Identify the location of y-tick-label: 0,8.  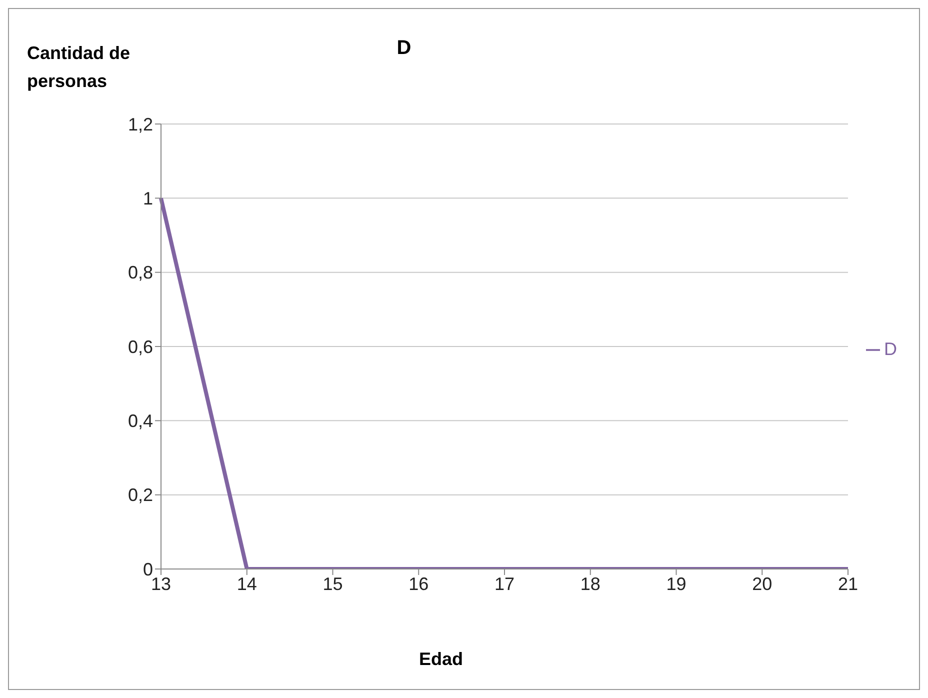
(140, 272).